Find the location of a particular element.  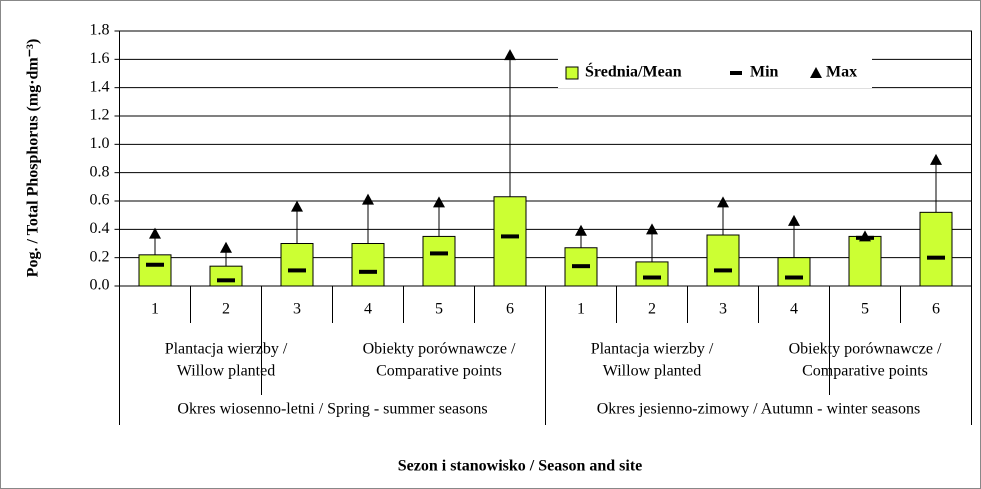

y-tick-label: 1.4 is located at coordinates (100, 86).